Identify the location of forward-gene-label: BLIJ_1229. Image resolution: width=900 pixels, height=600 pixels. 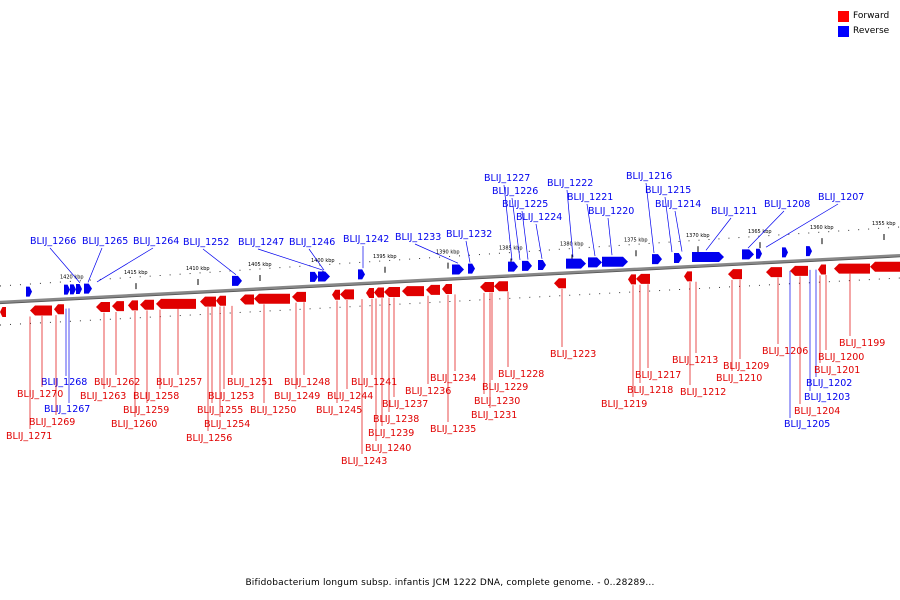
(505, 387).